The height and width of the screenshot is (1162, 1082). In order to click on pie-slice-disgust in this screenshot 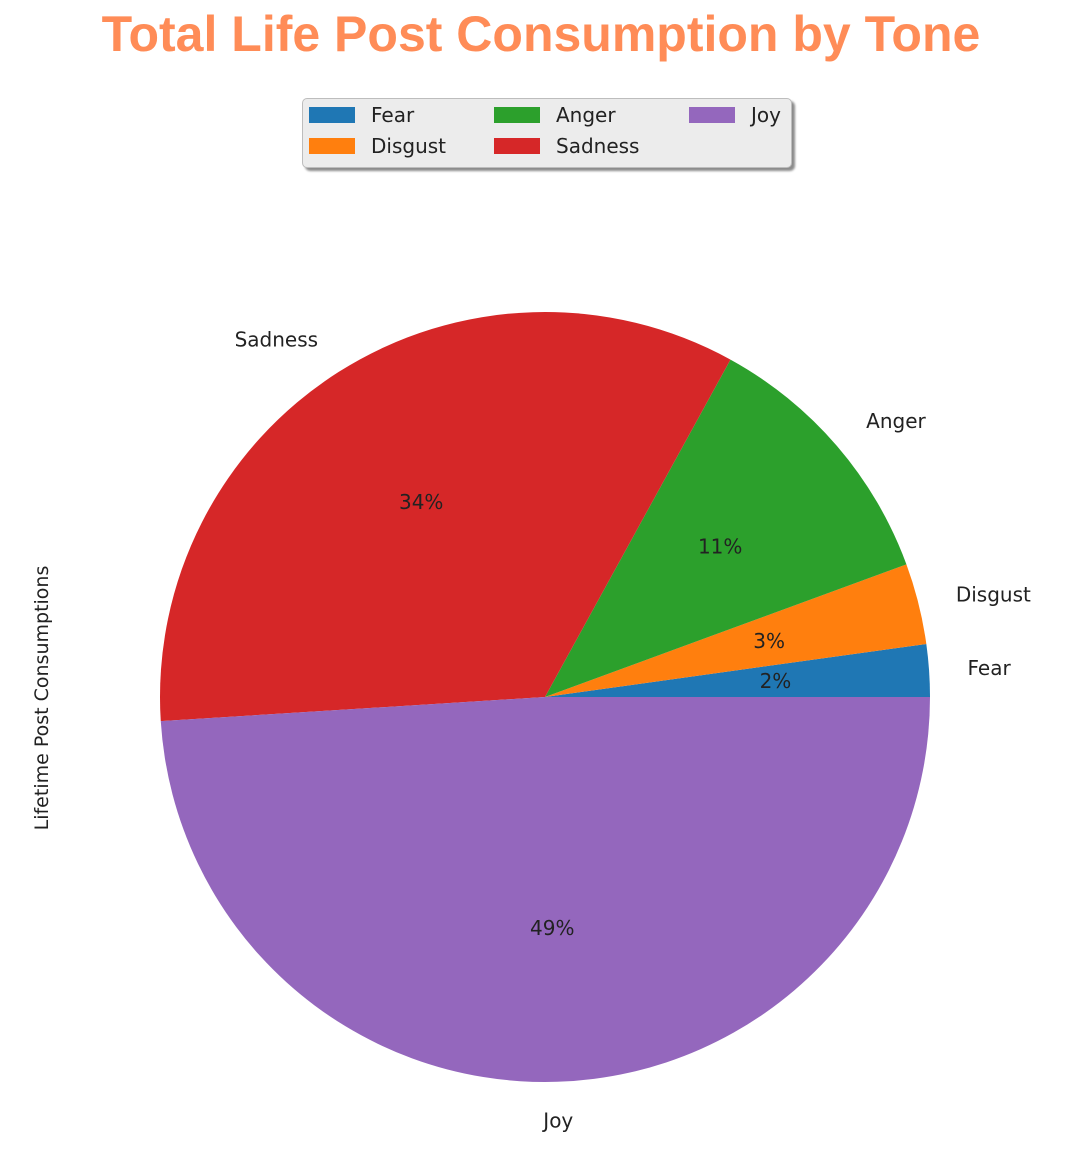, I will do `click(736, 630)`.